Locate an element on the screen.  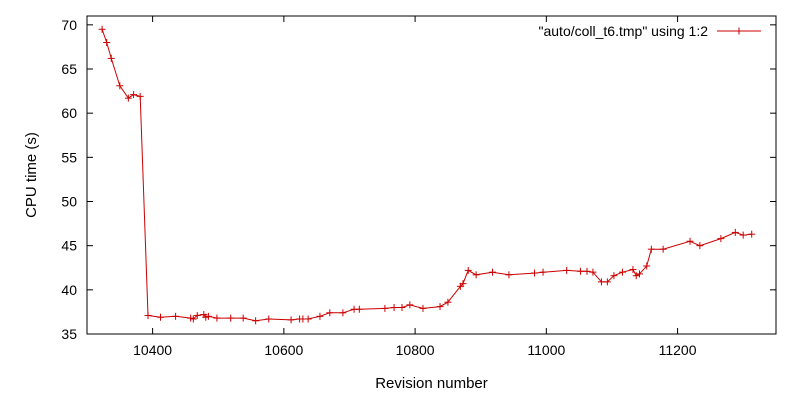
y-tick-label: 55 is located at coordinates (69, 157).